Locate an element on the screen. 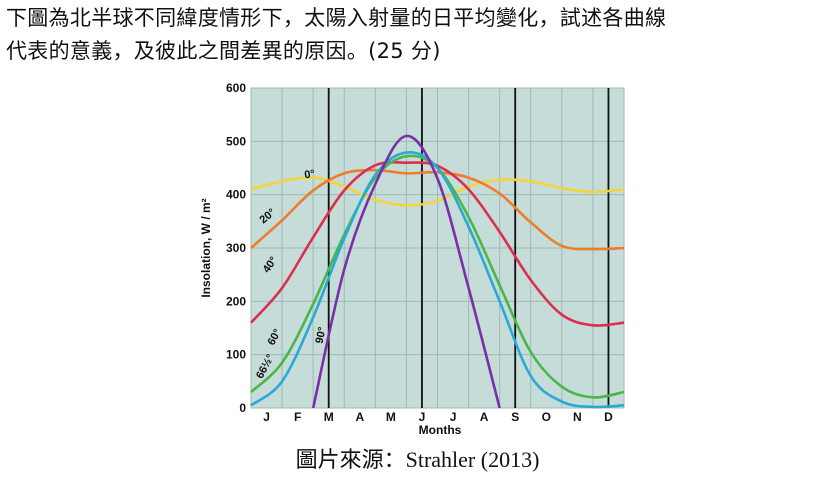 The width and height of the screenshot is (835, 479). x-tick-label: D is located at coordinates (608, 417).